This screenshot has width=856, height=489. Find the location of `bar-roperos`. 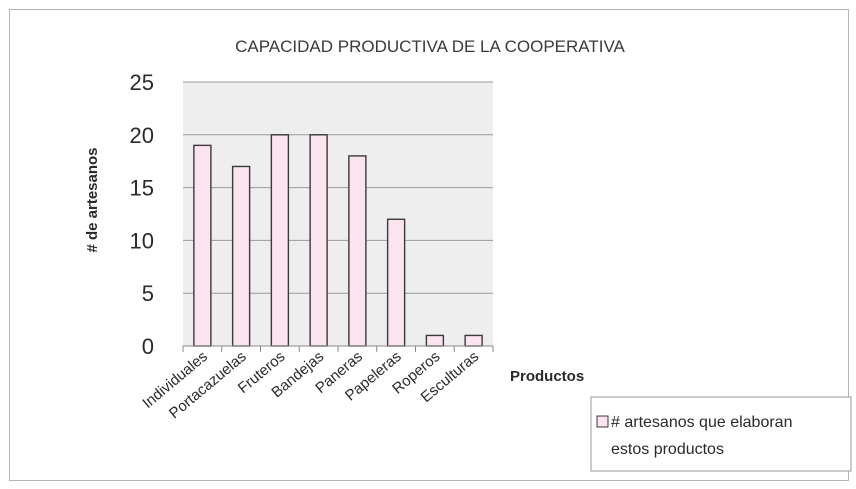

bar-roperos is located at coordinates (435, 340).